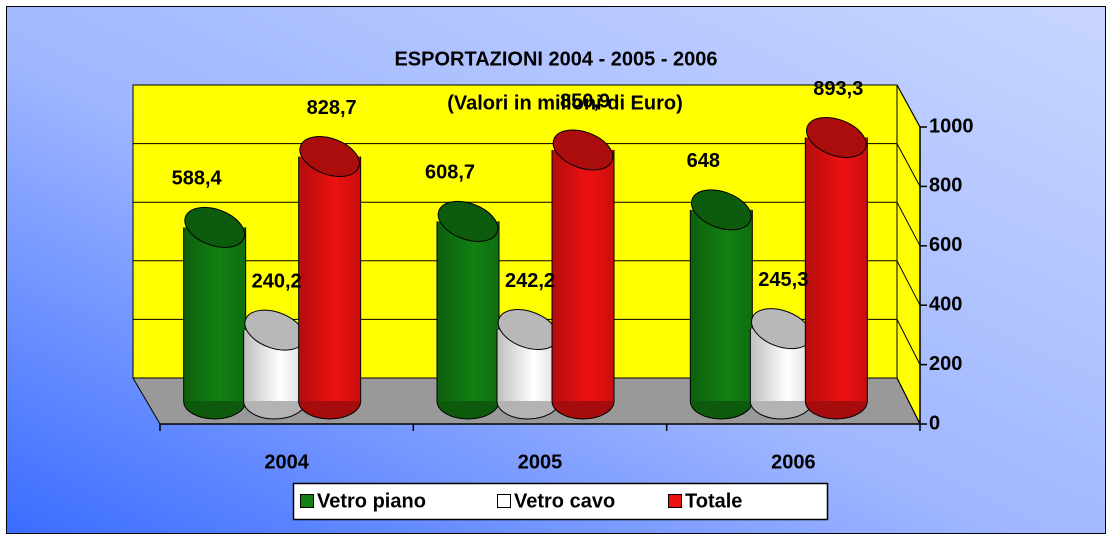  I want to click on legend, so click(560, 501).